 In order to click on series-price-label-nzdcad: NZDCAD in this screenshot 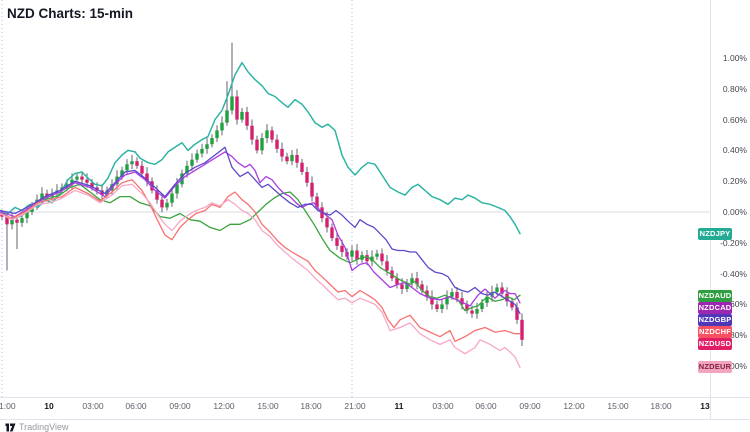, I will do `click(715, 308)`.